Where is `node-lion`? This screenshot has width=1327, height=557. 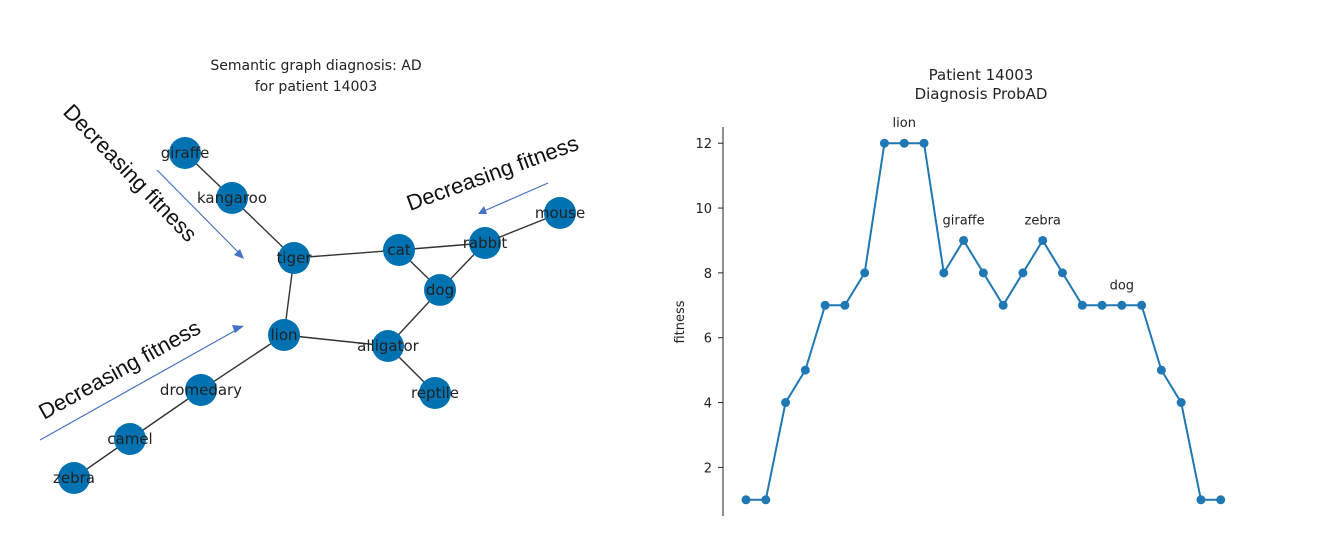
node-lion is located at coordinates (284, 335).